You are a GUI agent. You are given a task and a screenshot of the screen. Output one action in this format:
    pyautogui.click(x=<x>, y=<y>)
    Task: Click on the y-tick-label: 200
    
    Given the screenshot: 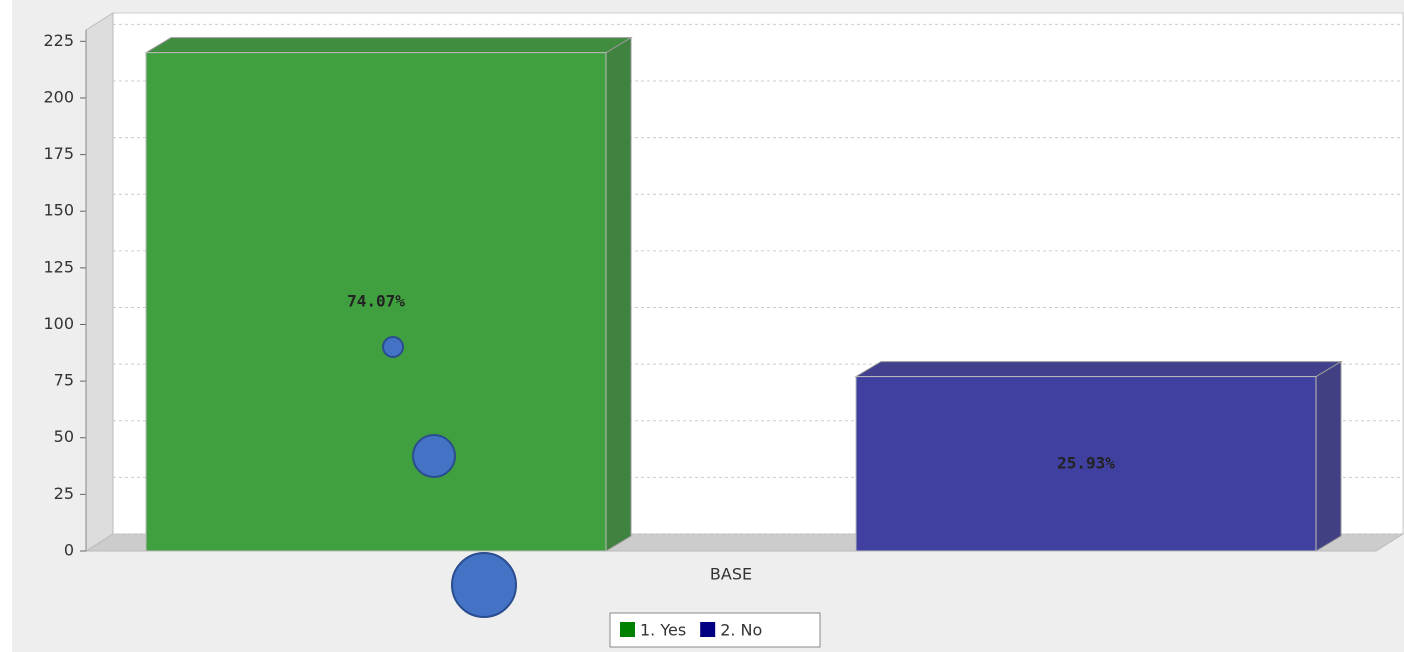 What is the action you would take?
    pyautogui.click(x=58, y=96)
    